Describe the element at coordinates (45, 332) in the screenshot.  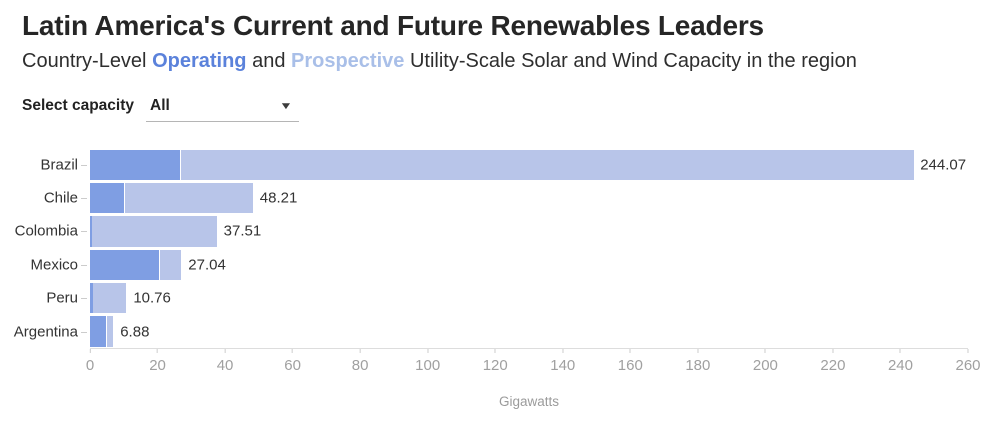
I see `category-label: Argentina` at that location.